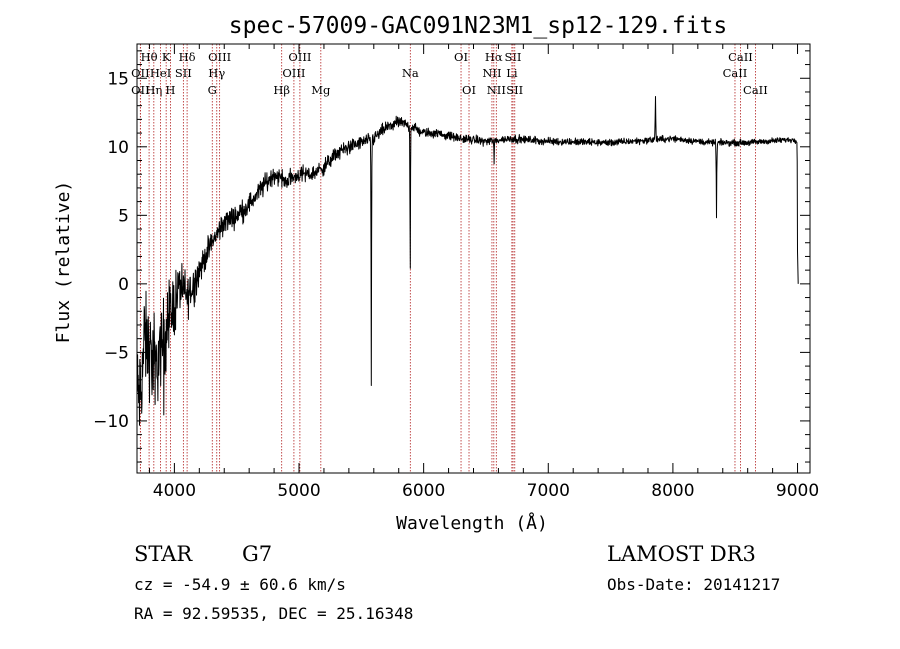 Image resolution: width=900 pixels, height=649 pixels. What do you see at coordinates (123, 285) in the screenshot?
I see `y-tick-label-0: 0` at bounding box center [123, 285].